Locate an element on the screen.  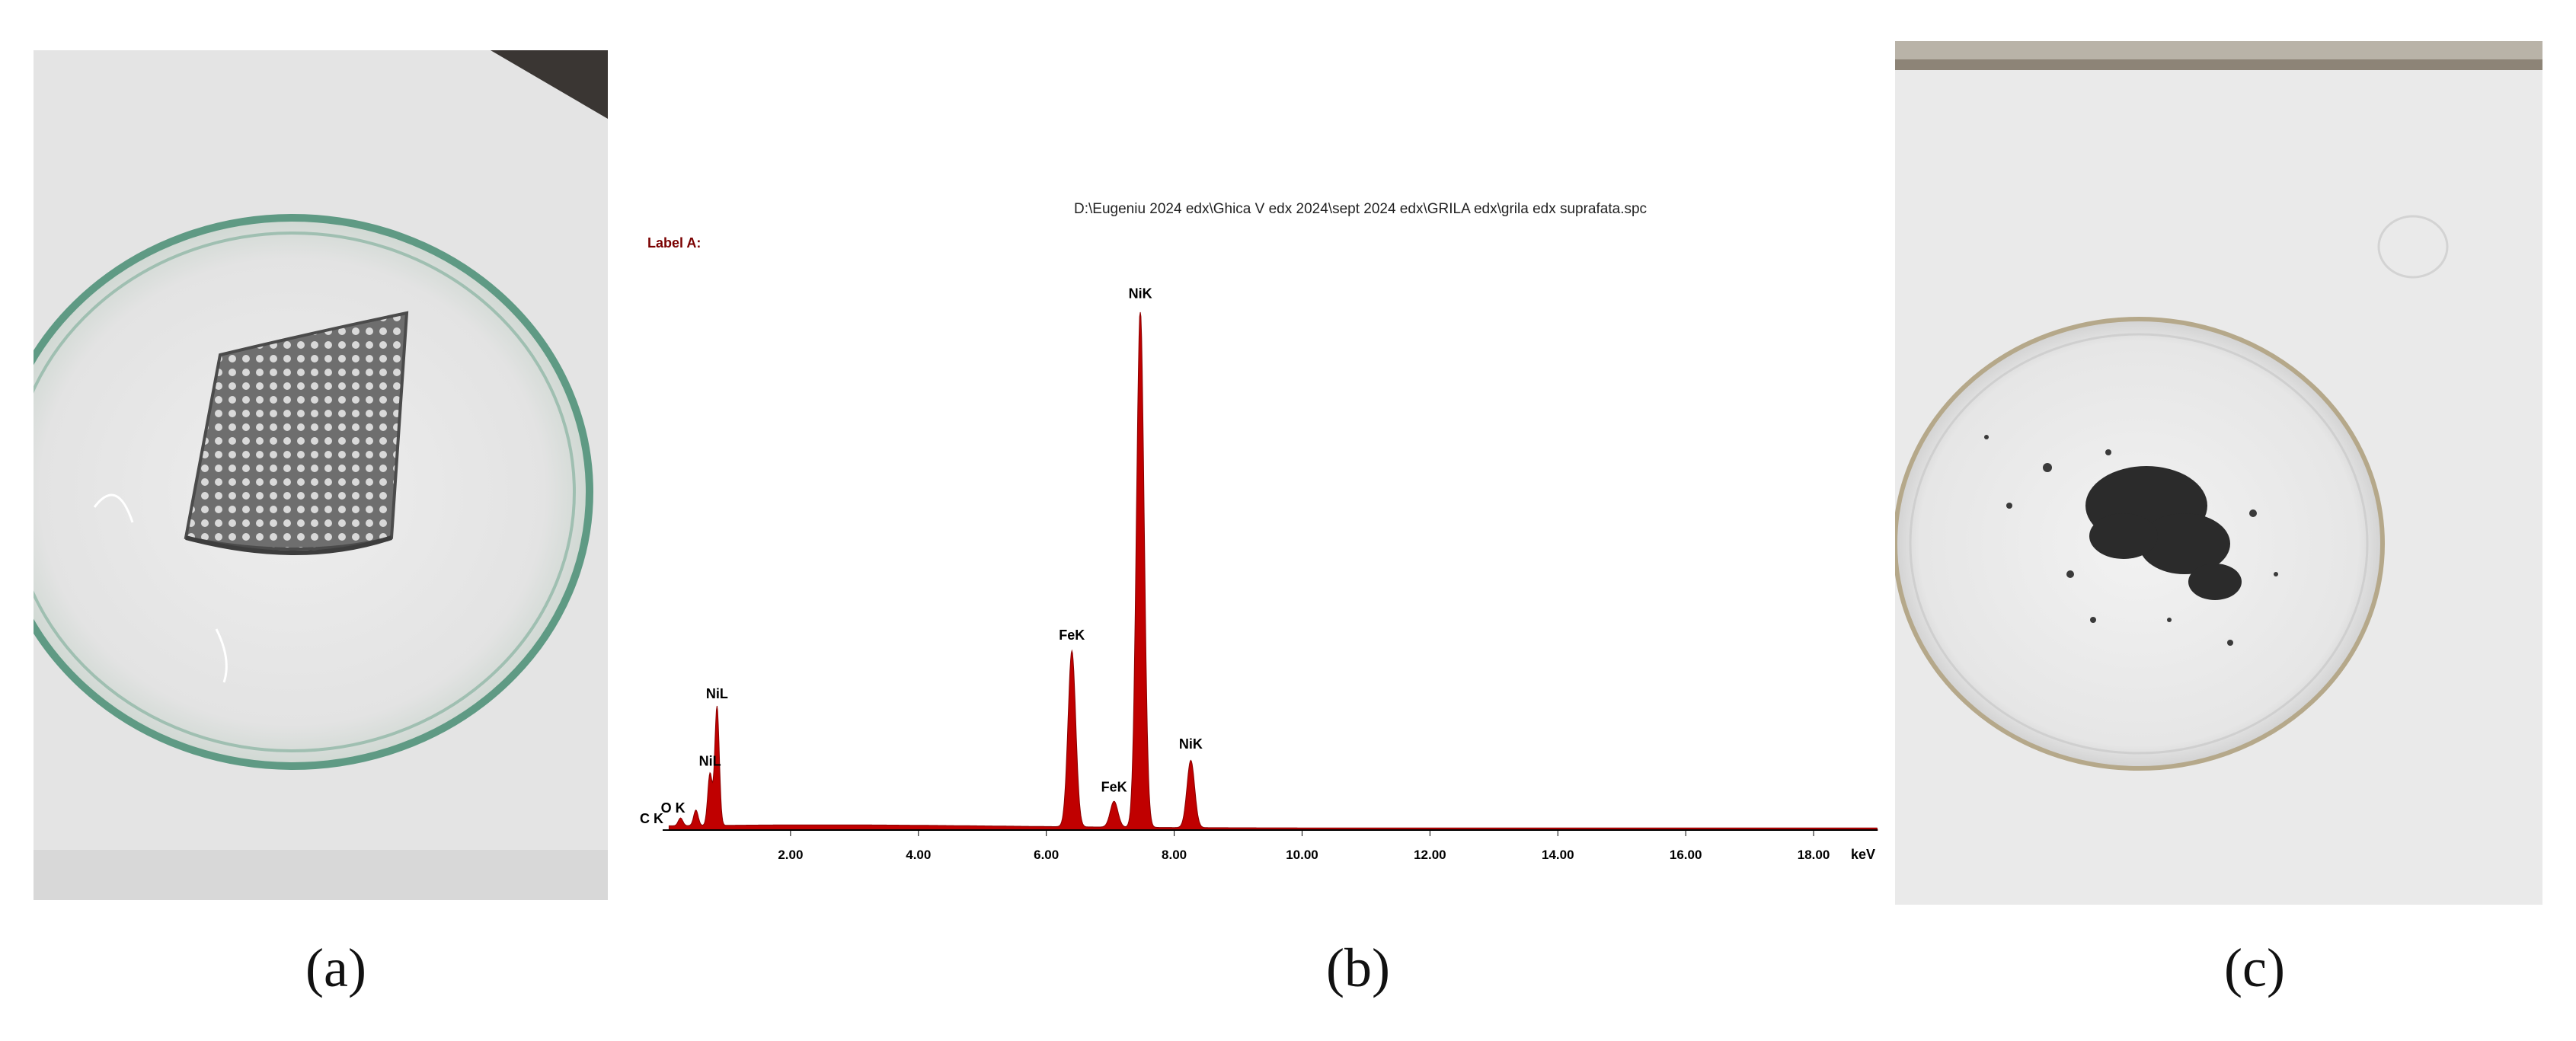
x-tick-label: 6.00 is located at coordinates (1046, 855).